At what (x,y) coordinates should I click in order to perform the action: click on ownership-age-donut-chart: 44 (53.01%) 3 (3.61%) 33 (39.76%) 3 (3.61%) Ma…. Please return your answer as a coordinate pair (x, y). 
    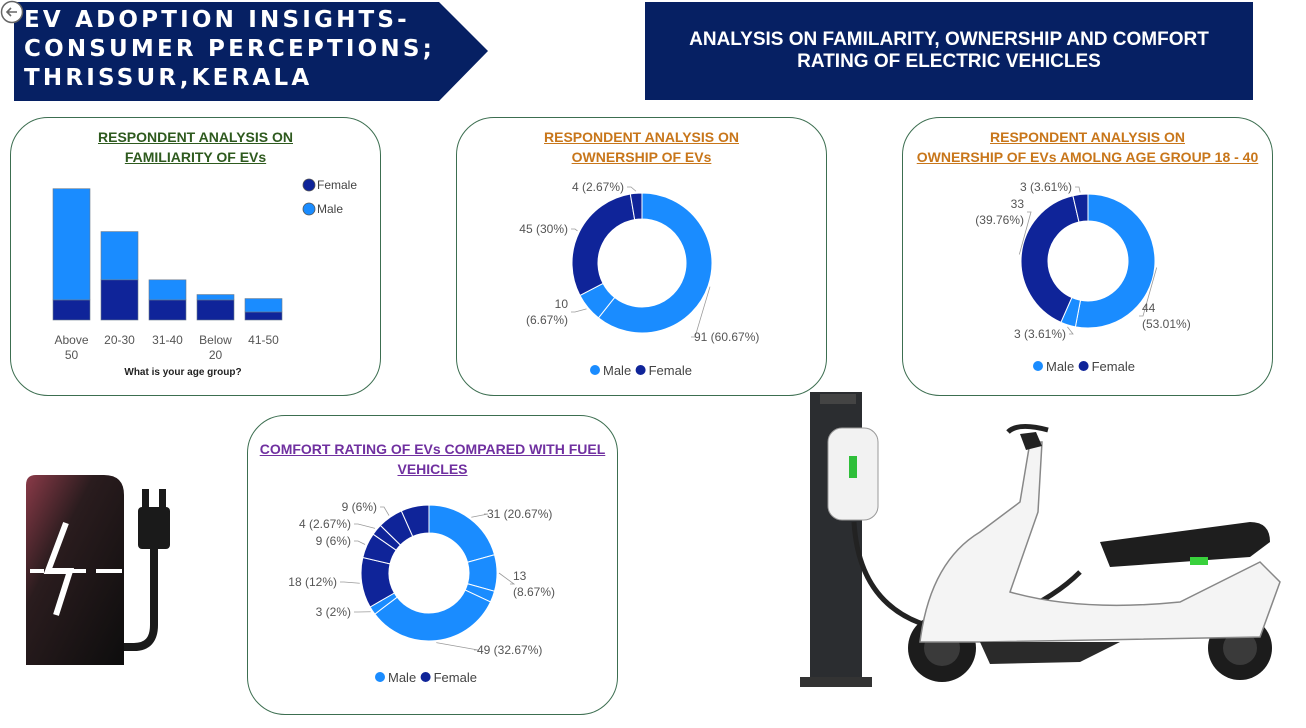
    Looking at the image, I should click on (1083, 277).